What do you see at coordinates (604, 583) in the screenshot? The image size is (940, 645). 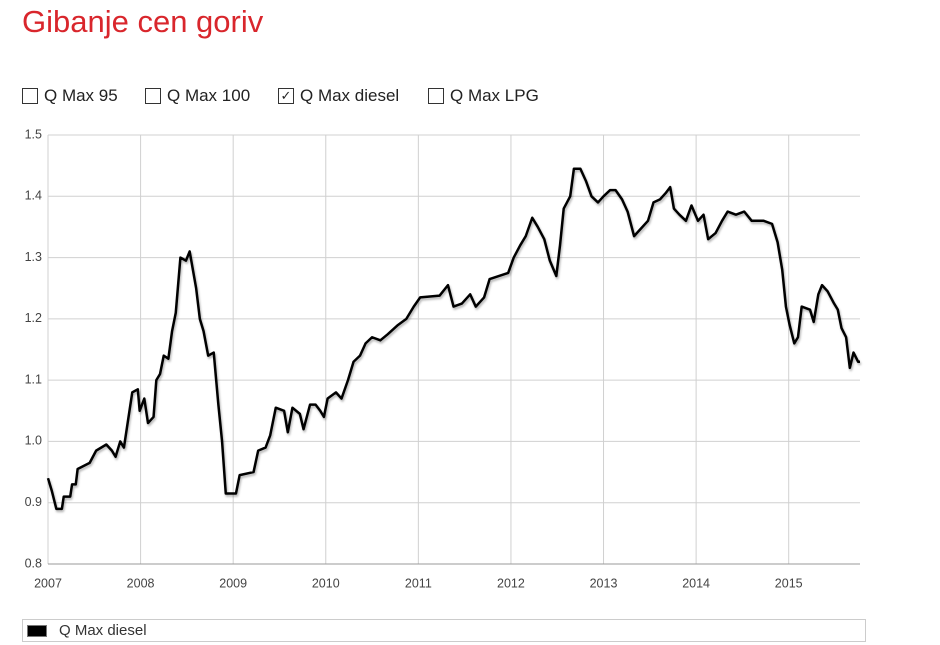 I see `x-tick-label: 2013` at bounding box center [604, 583].